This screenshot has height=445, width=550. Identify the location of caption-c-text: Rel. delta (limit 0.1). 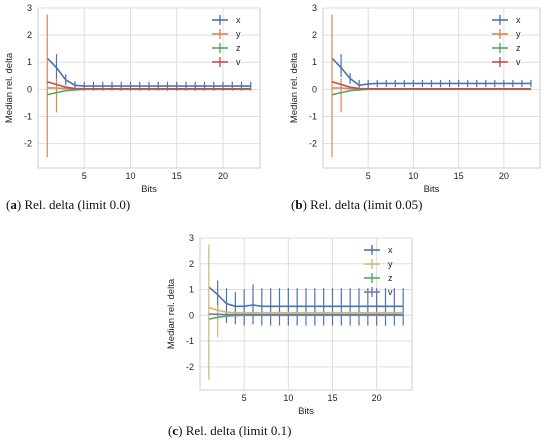
(238, 430).